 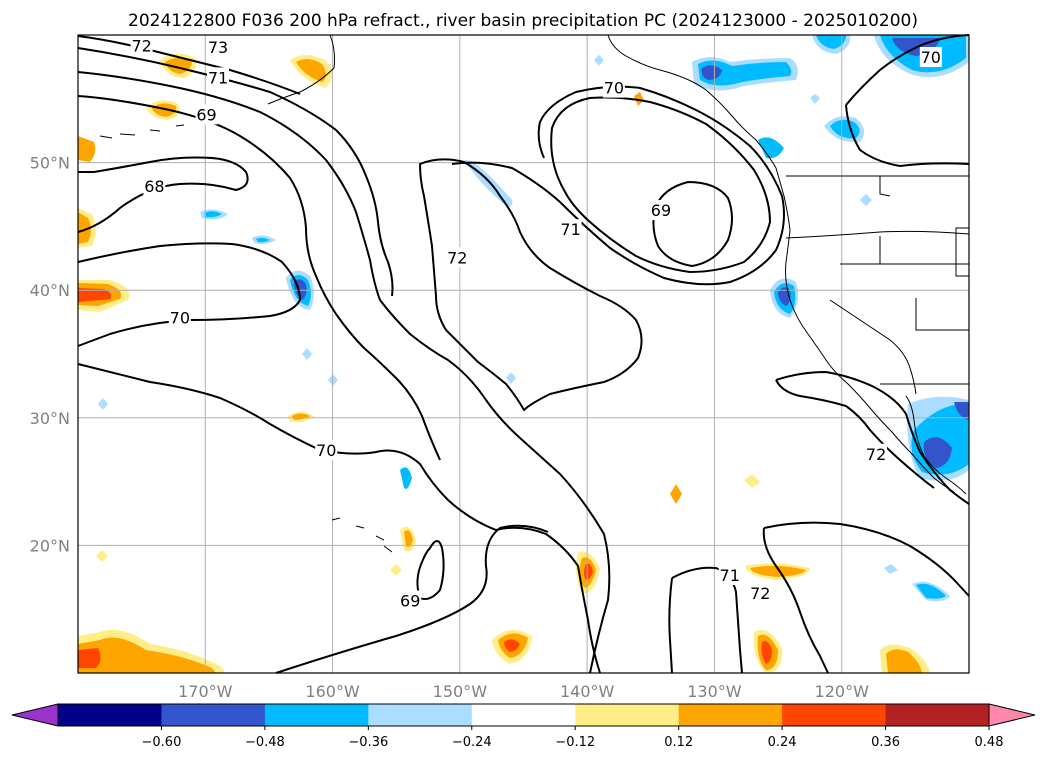 What do you see at coordinates (782, 742) in the screenshot?
I see `colorbar-tick-label: 0.24` at bounding box center [782, 742].